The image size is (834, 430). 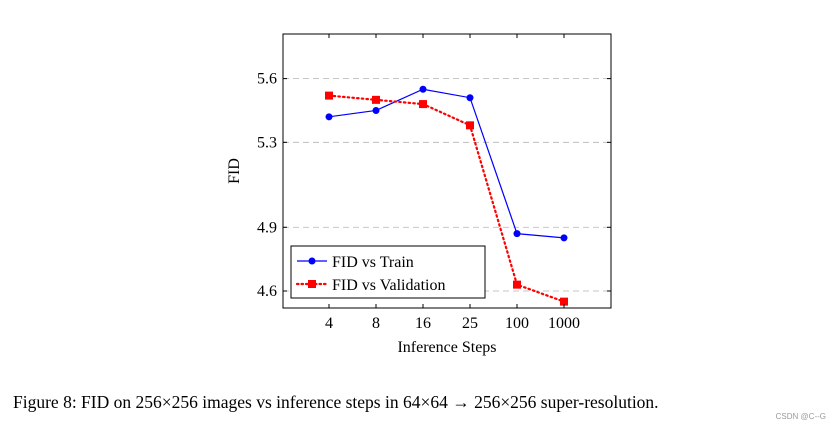 I want to click on x-tick-label: 8, so click(x=376, y=323).